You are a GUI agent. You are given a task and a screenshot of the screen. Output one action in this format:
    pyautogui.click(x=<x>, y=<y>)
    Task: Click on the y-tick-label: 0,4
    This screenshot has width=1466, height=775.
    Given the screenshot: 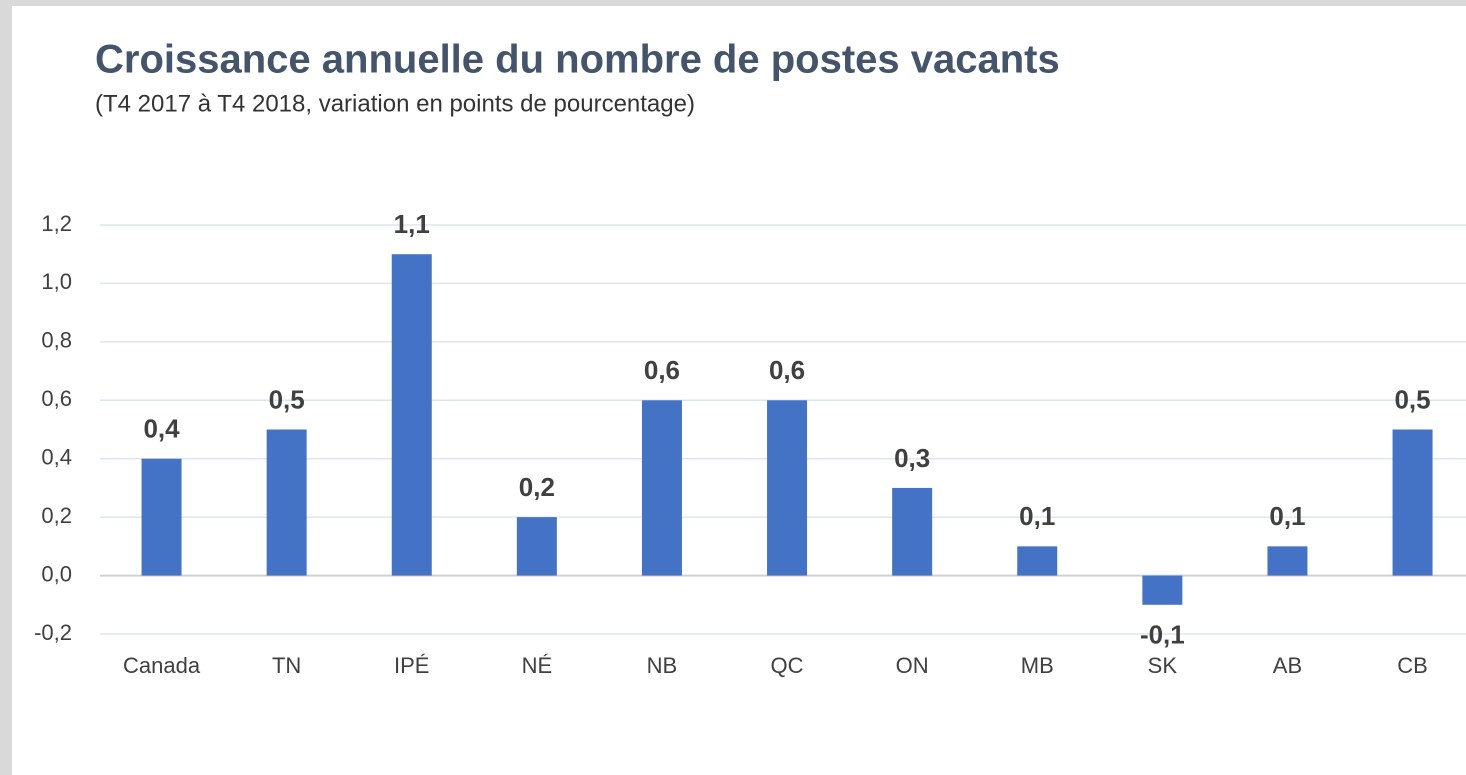 What is the action you would take?
    pyautogui.click(x=56, y=457)
    